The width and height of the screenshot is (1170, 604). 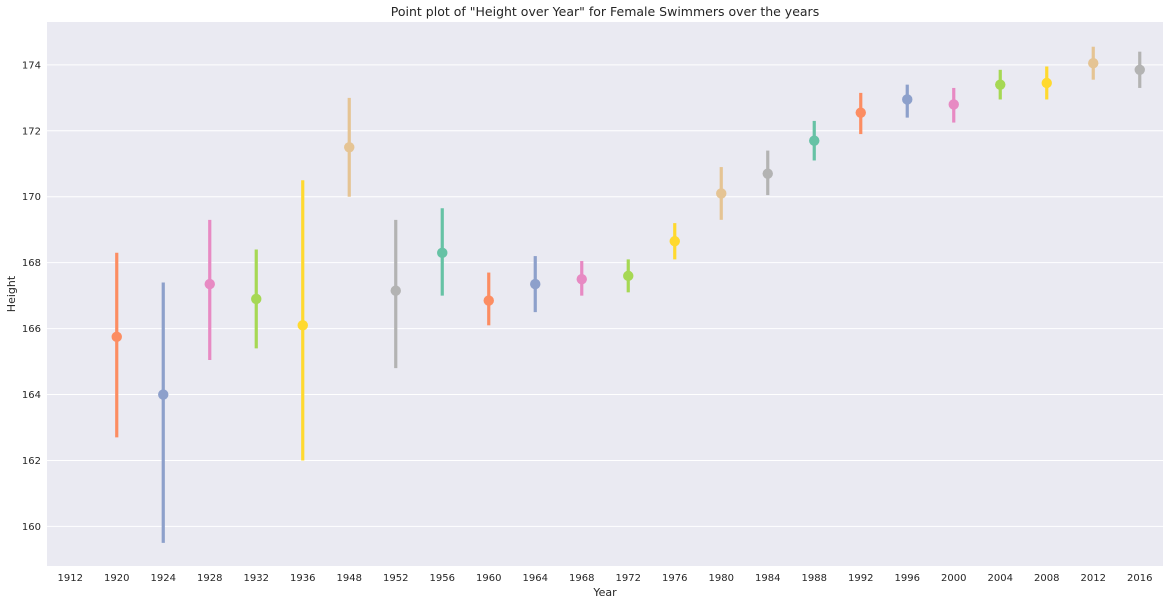 I want to click on y-tick-label: 172, so click(x=31, y=131).